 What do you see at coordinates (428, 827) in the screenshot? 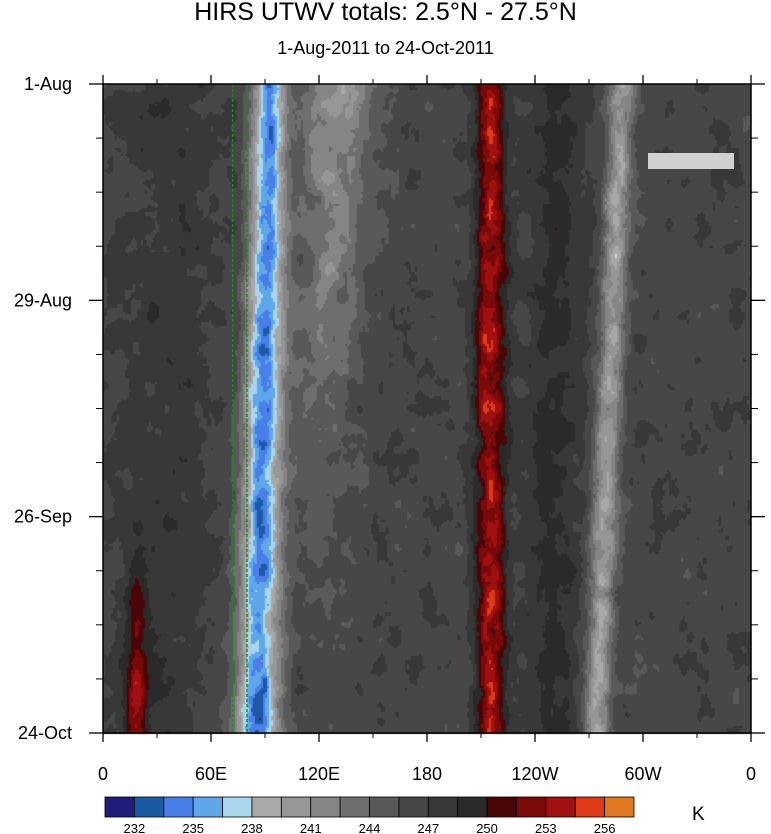
I see `colorbar-label: 247` at bounding box center [428, 827].